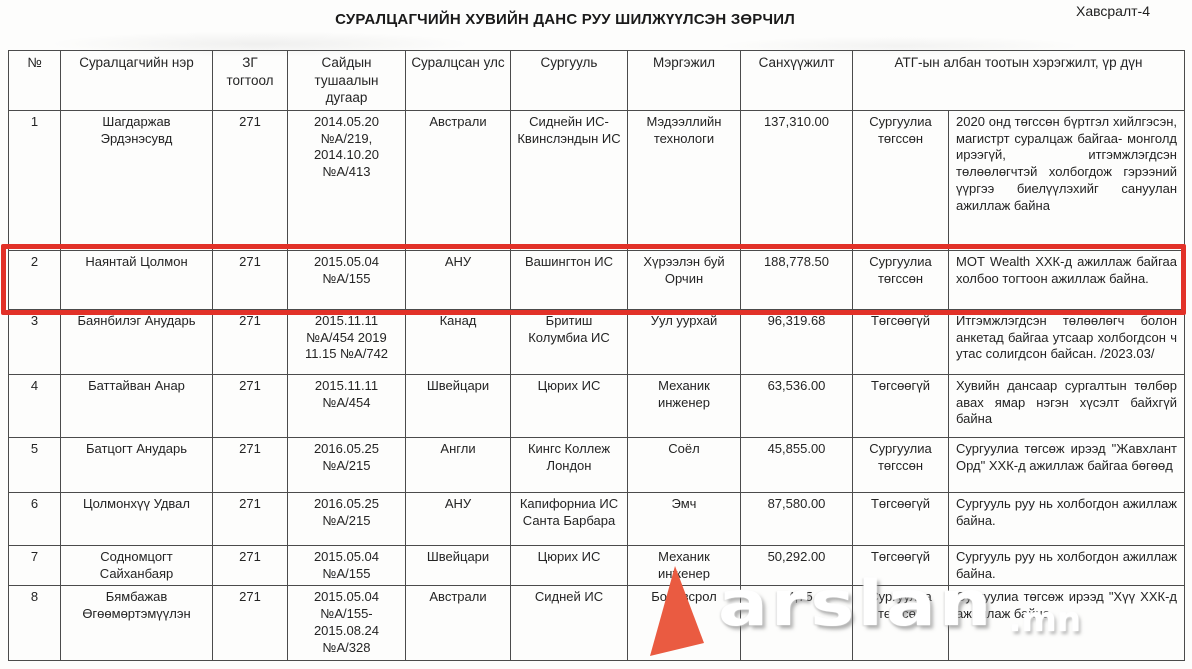  Describe the element at coordinates (136, 80) in the screenshot. I see `col-header-name: Суралцагчийн нэр` at that location.